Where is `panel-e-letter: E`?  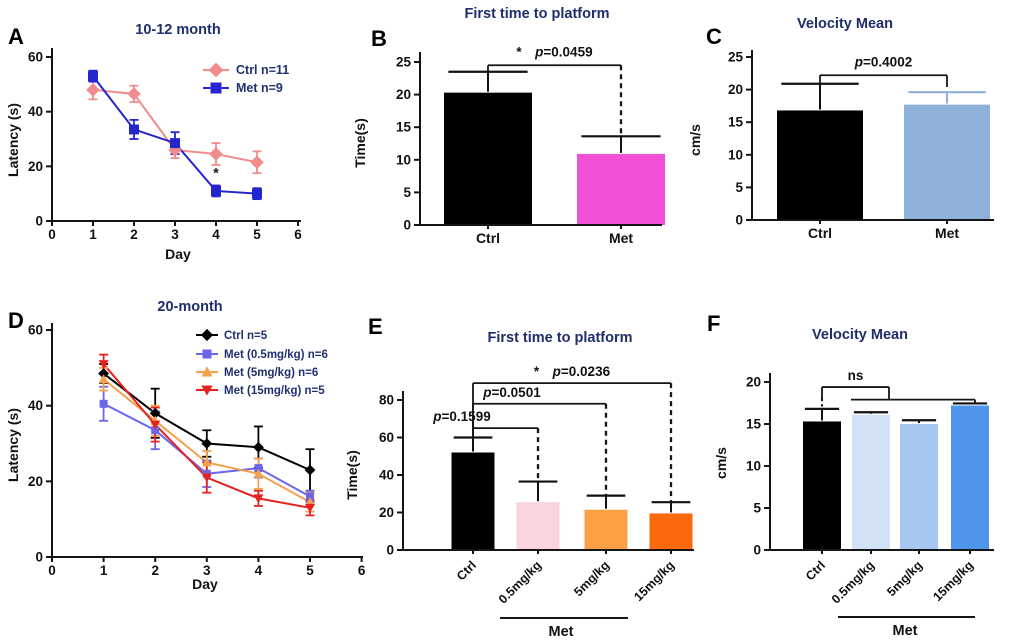 panel-e-letter: E is located at coordinates (375, 326).